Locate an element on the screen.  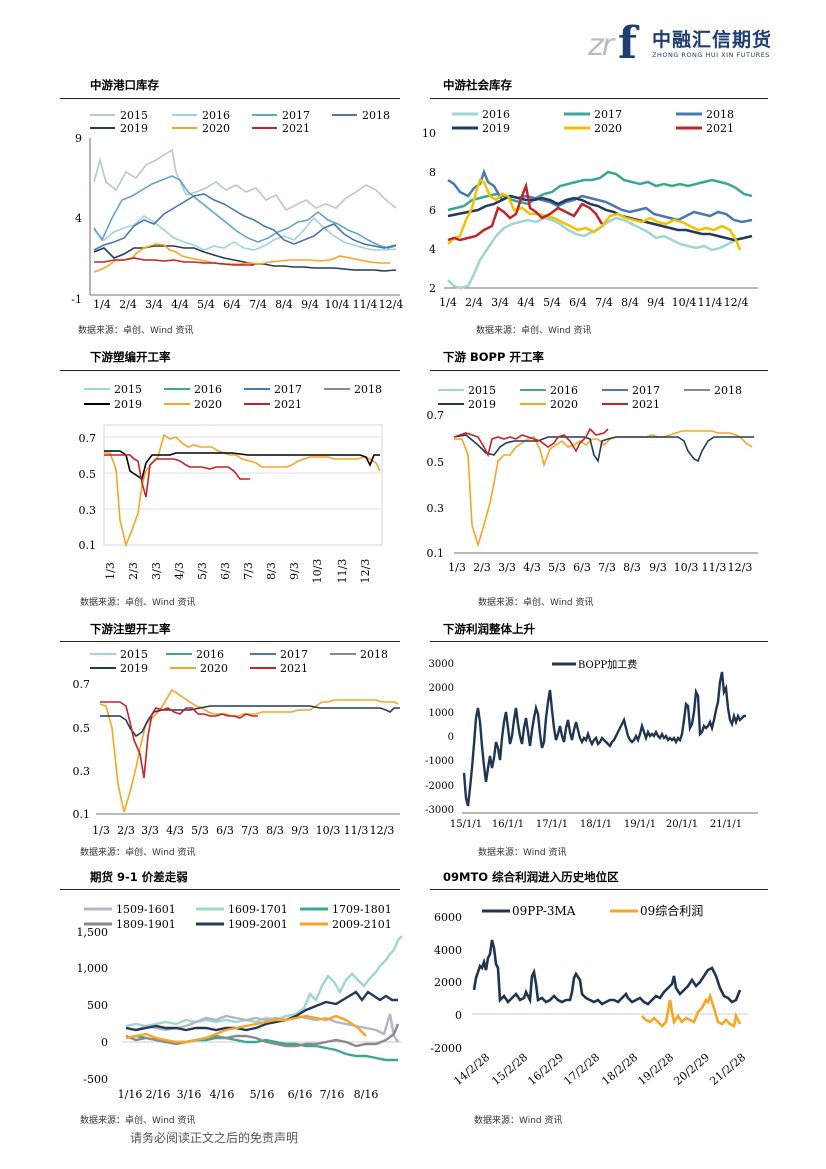
x-tick-label: 12/4 is located at coordinates (391, 304).